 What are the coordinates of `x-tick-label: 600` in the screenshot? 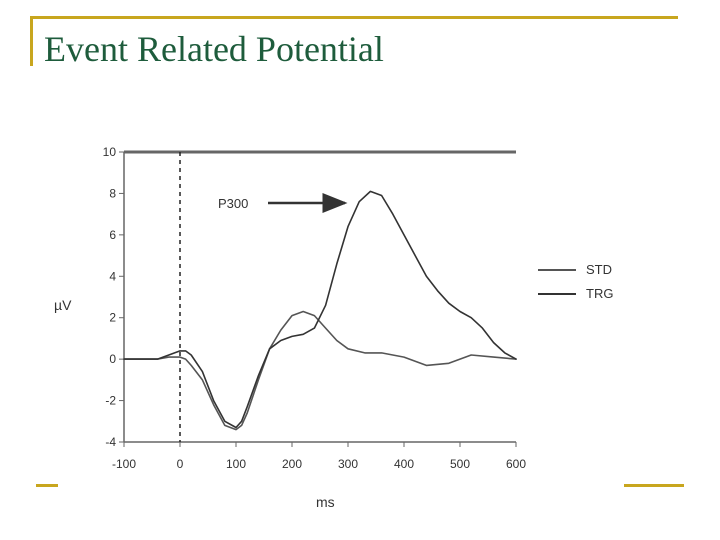 It's located at (516, 464).